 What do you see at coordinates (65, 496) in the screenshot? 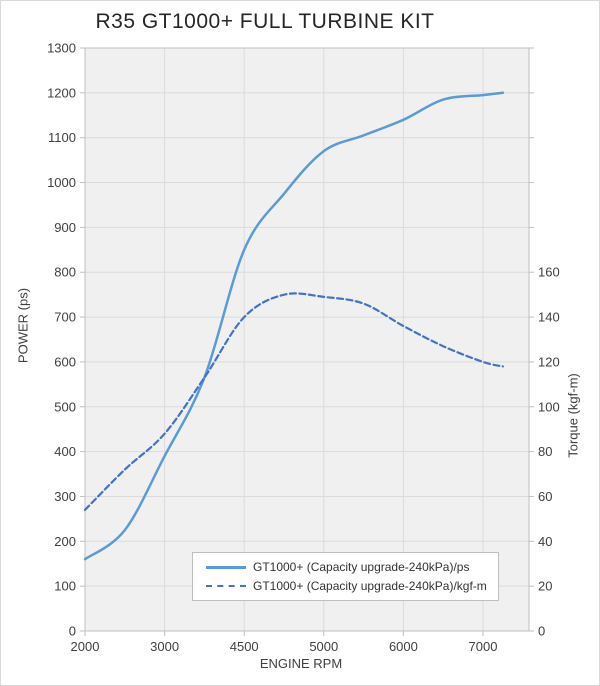
I see `left-axis-tick-label: 300` at bounding box center [65, 496].